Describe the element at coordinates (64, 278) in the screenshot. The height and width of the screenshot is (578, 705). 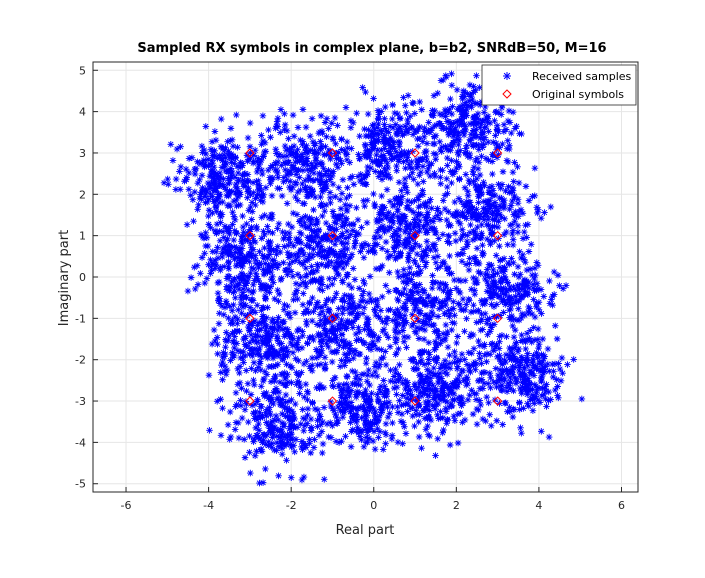
I see `y-axis-label: Imaginary part` at that location.